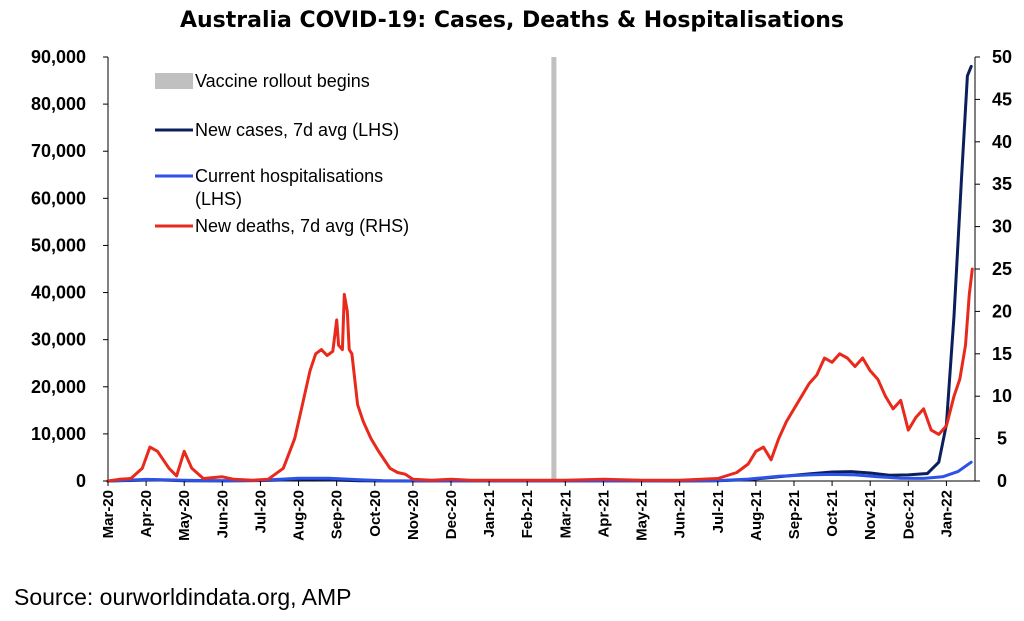  I want to click on legend-label-1: New cases, 7d avg (LHS), so click(297, 130).